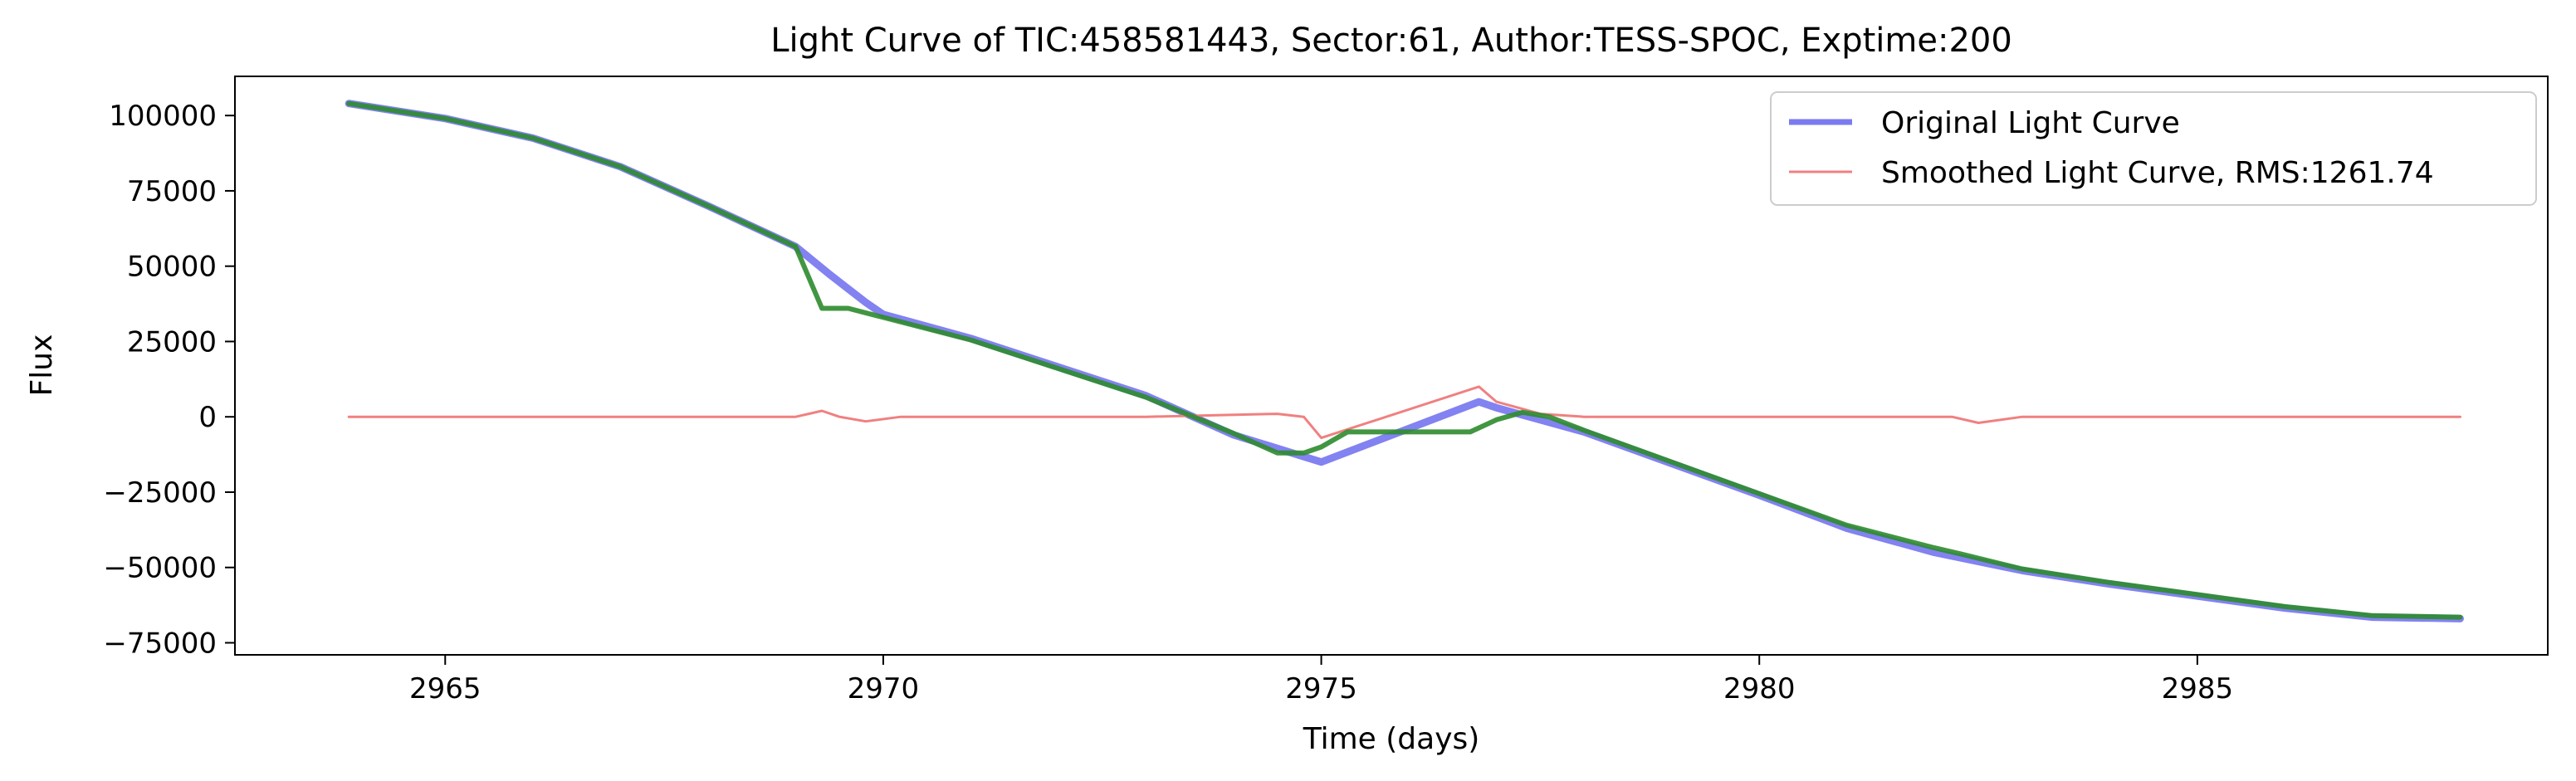 This screenshot has width=2576, height=781. I want to click on y-tick-label: −75000, so click(160, 643).